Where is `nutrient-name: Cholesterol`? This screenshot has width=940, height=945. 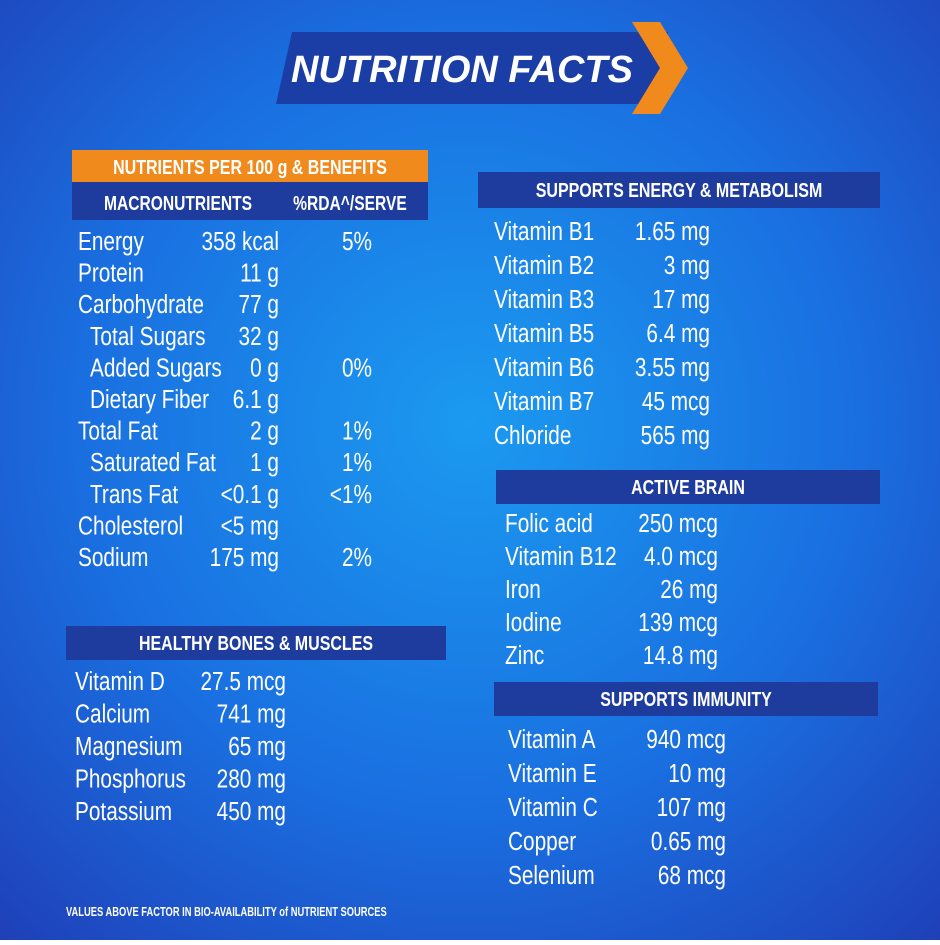
nutrient-name: Cholesterol is located at coordinates (130, 525).